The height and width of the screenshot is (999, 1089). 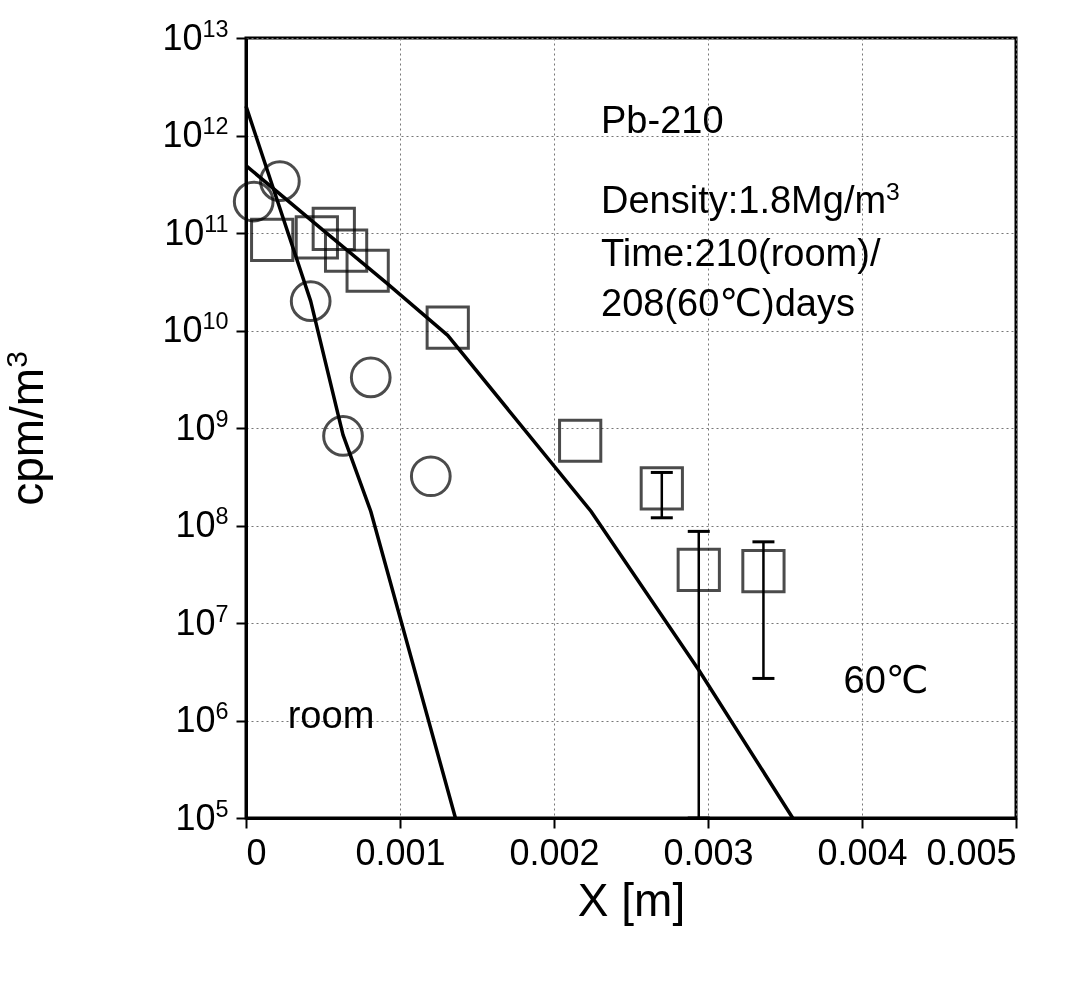 What do you see at coordinates (202, 719) in the screenshot?
I see `y-tick-label: 10$^{6}$` at bounding box center [202, 719].